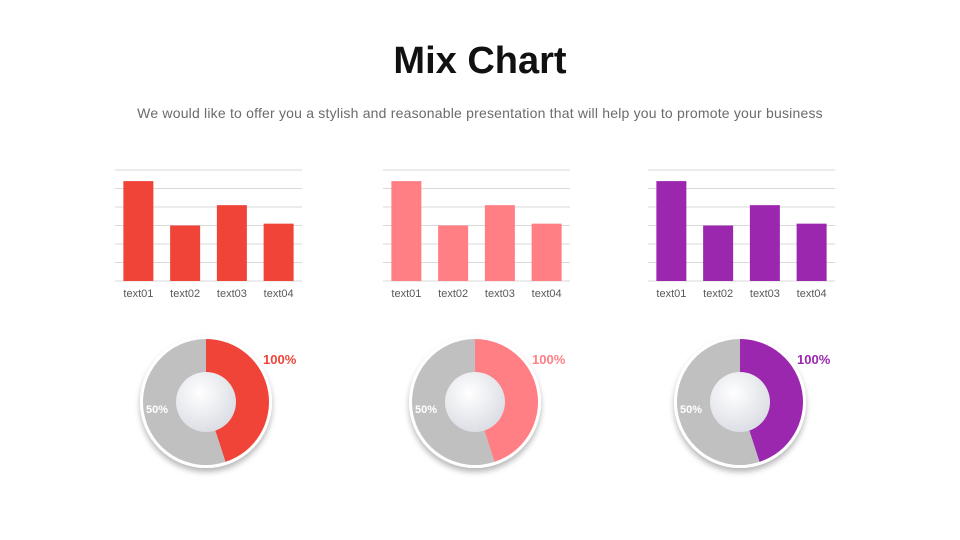  I want to click on bar-chart-purple: text01 text02 text03 text04, so click(743, 235).